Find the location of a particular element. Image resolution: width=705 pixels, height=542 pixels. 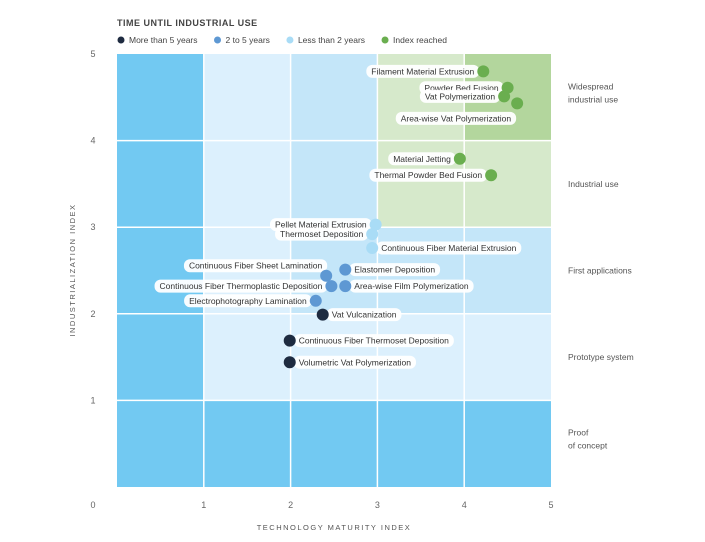

point-label: Continuous Fiber Sheet Lamination is located at coordinates (255, 266).